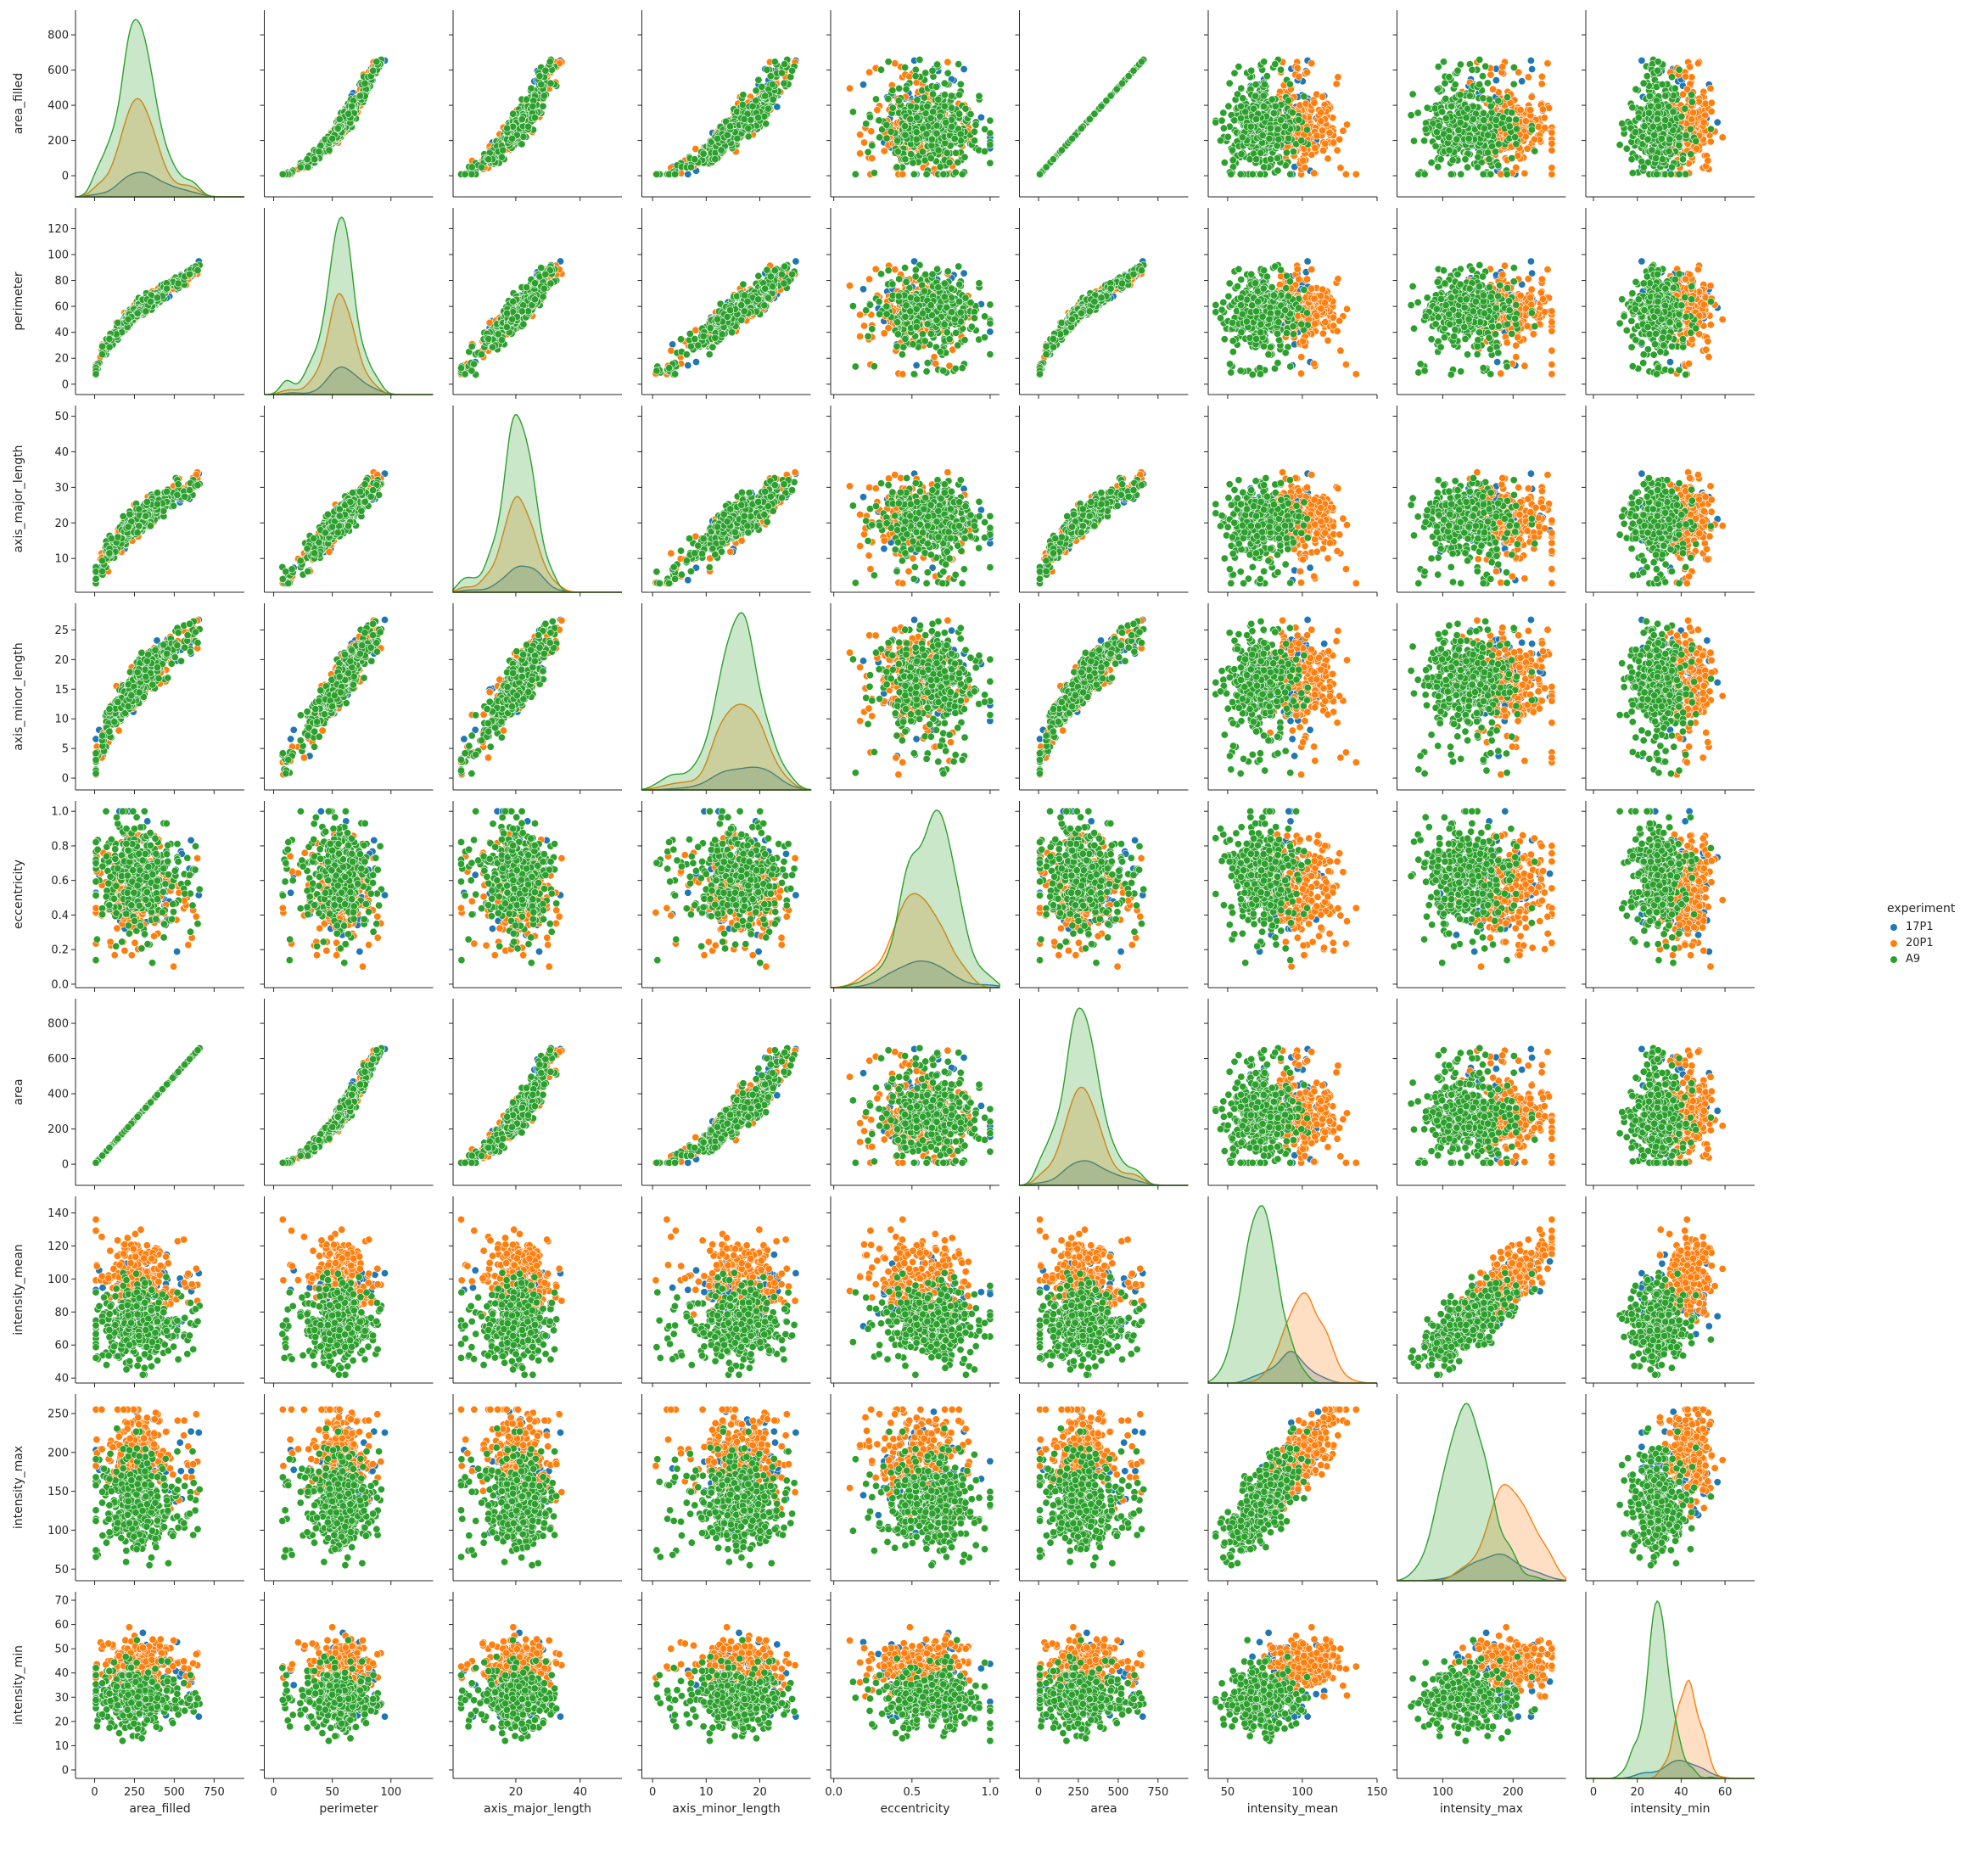 The height and width of the screenshot is (1876, 1971). What do you see at coordinates (689, 174) in the screenshot?
I see `point-17p1` at bounding box center [689, 174].